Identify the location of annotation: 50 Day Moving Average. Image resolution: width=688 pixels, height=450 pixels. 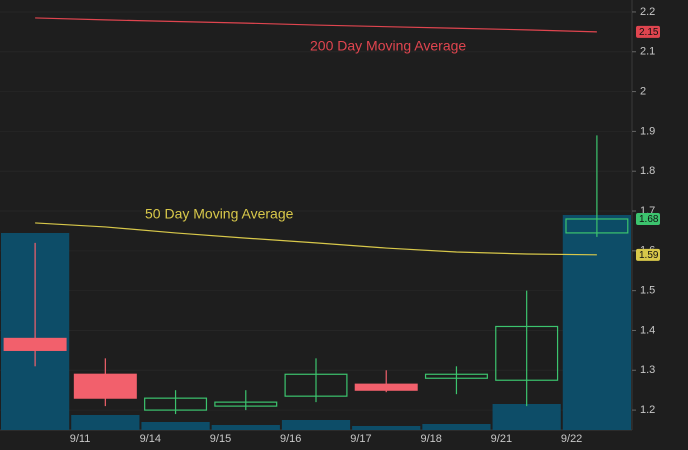
(219, 214).